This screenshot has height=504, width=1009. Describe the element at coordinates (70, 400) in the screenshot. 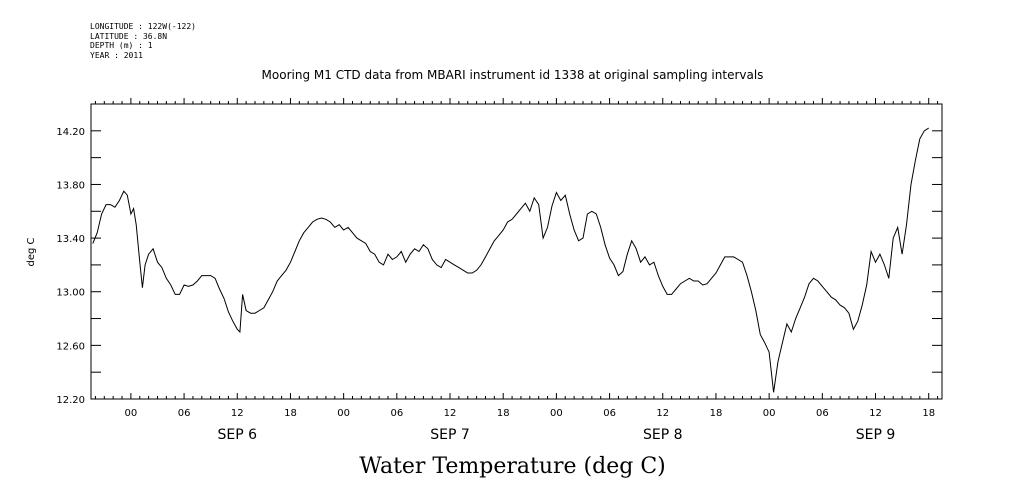

I see `y-tick-label: 12.20` at that location.